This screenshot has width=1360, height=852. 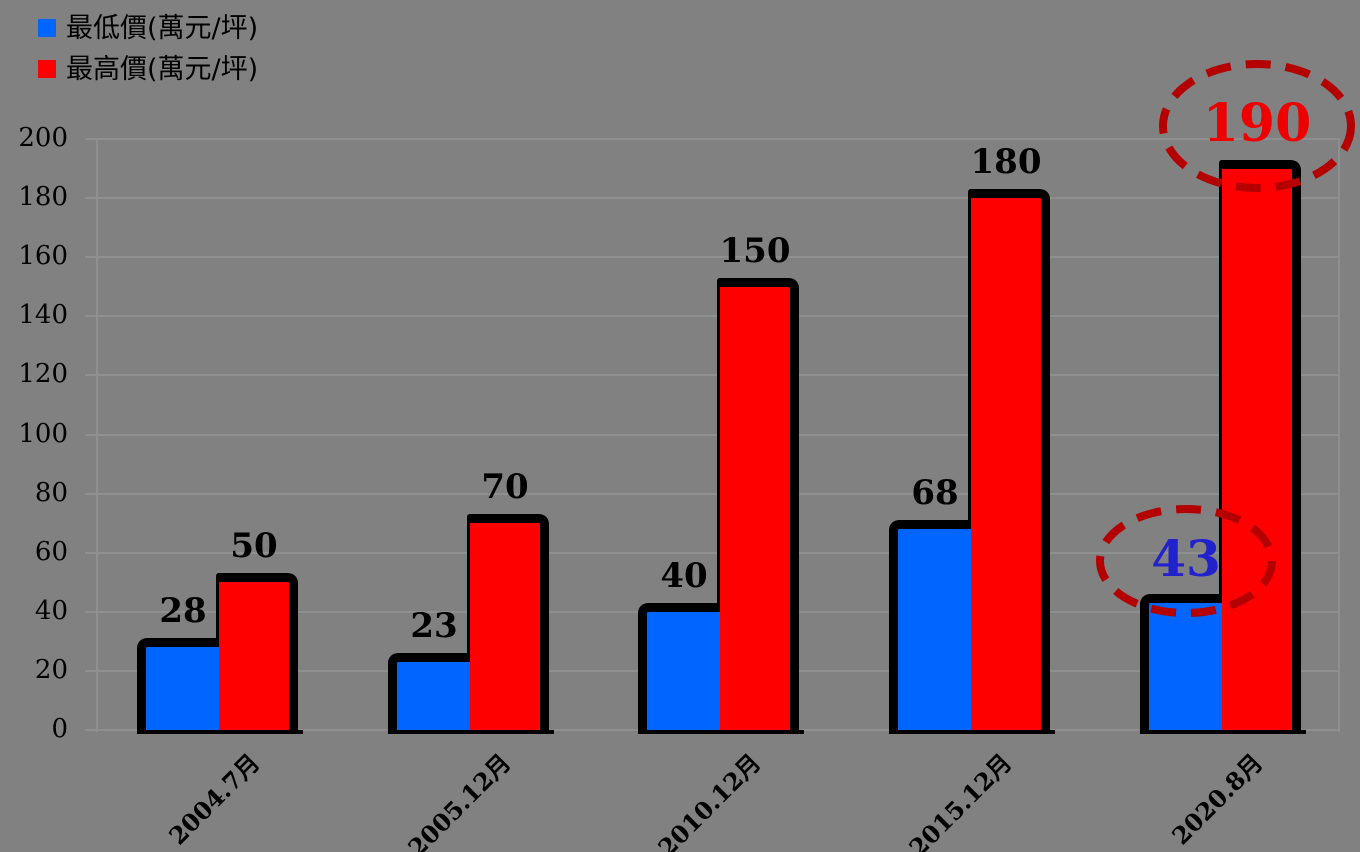 I want to click on bar-label-min-2020.8月: 43, so click(x=1186, y=558).